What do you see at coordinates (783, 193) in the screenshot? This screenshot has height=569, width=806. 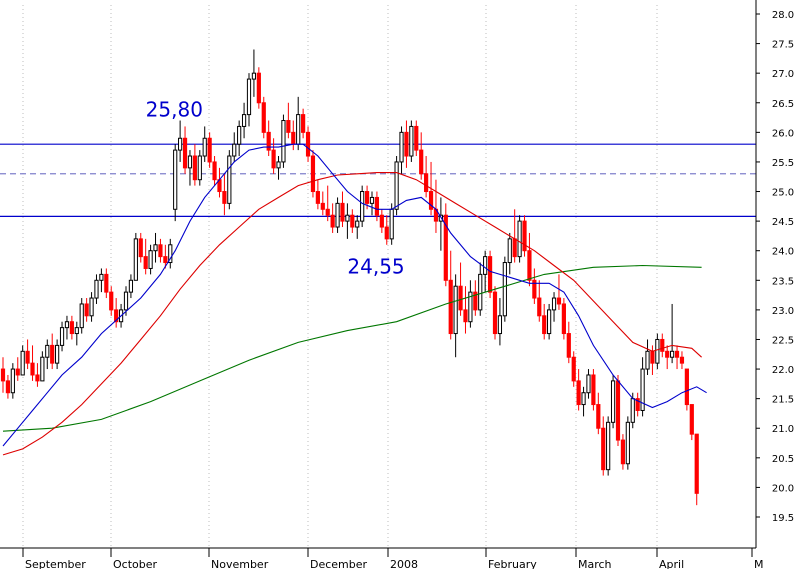 I see `y-tick-label: 25.0` at bounding box center [783, 193].